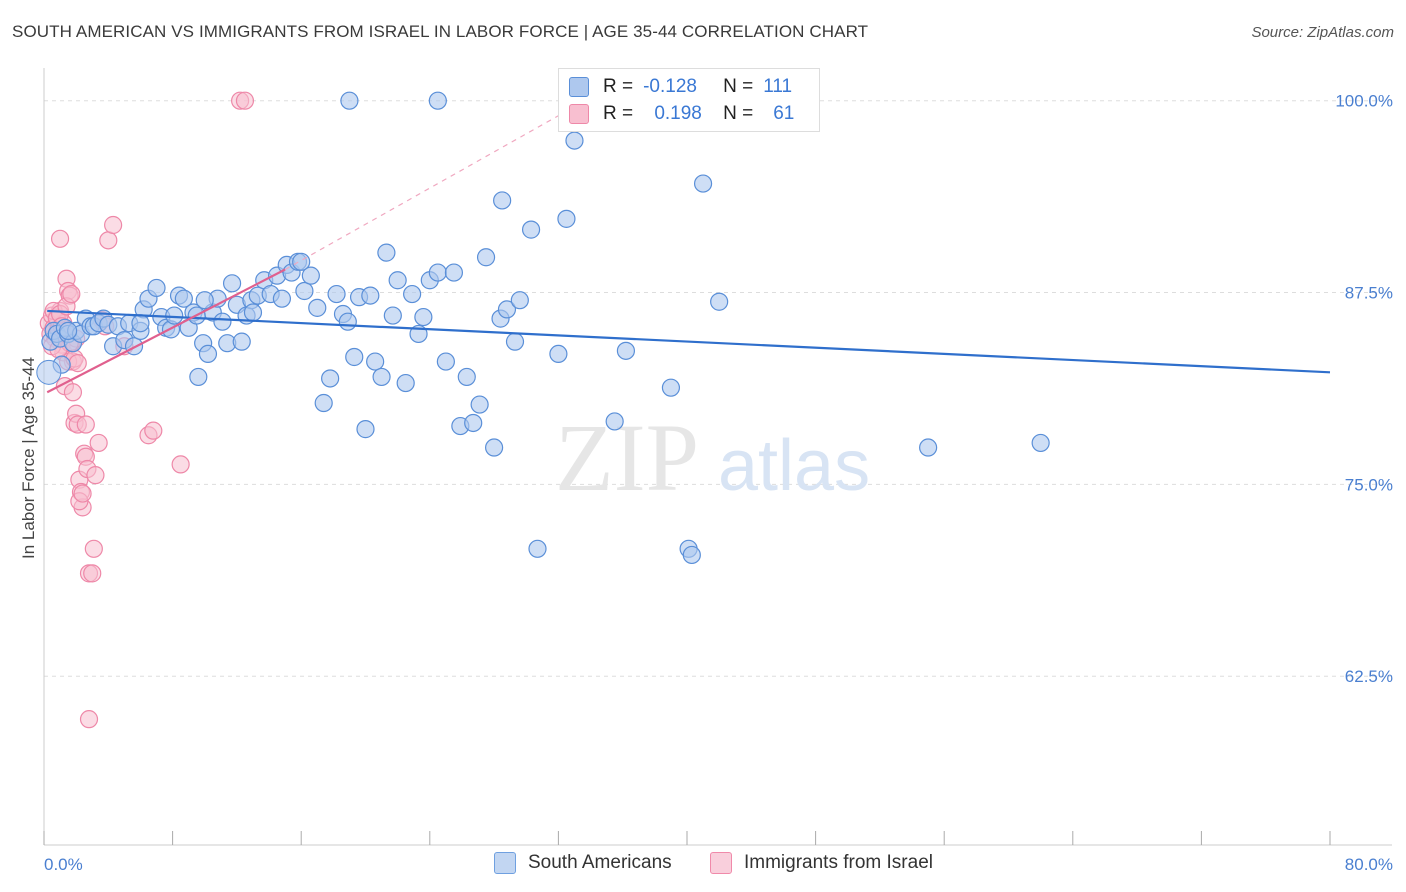 The width and height of the screenshot is (1406, 892). What do you see at coordinates (28, 458) in the screenshot?
I see `y-axis-label: In Labor Force | Age 35-44` at bounding box center [28, 458].